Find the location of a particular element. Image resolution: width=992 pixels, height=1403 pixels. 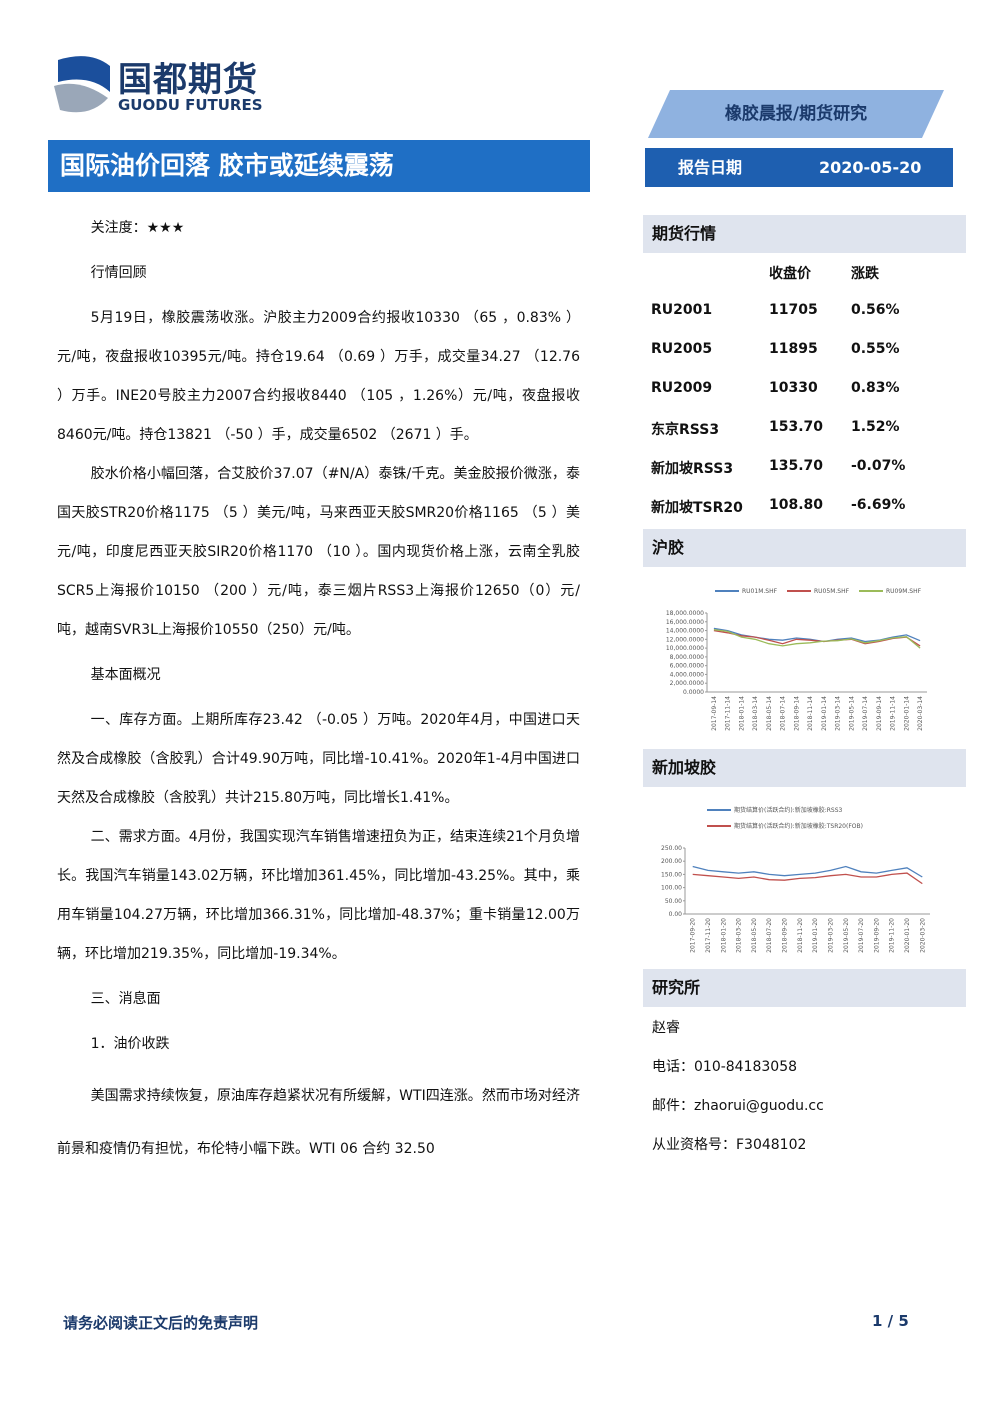

table-cell: 11705 is located at coordinates (793, 310).